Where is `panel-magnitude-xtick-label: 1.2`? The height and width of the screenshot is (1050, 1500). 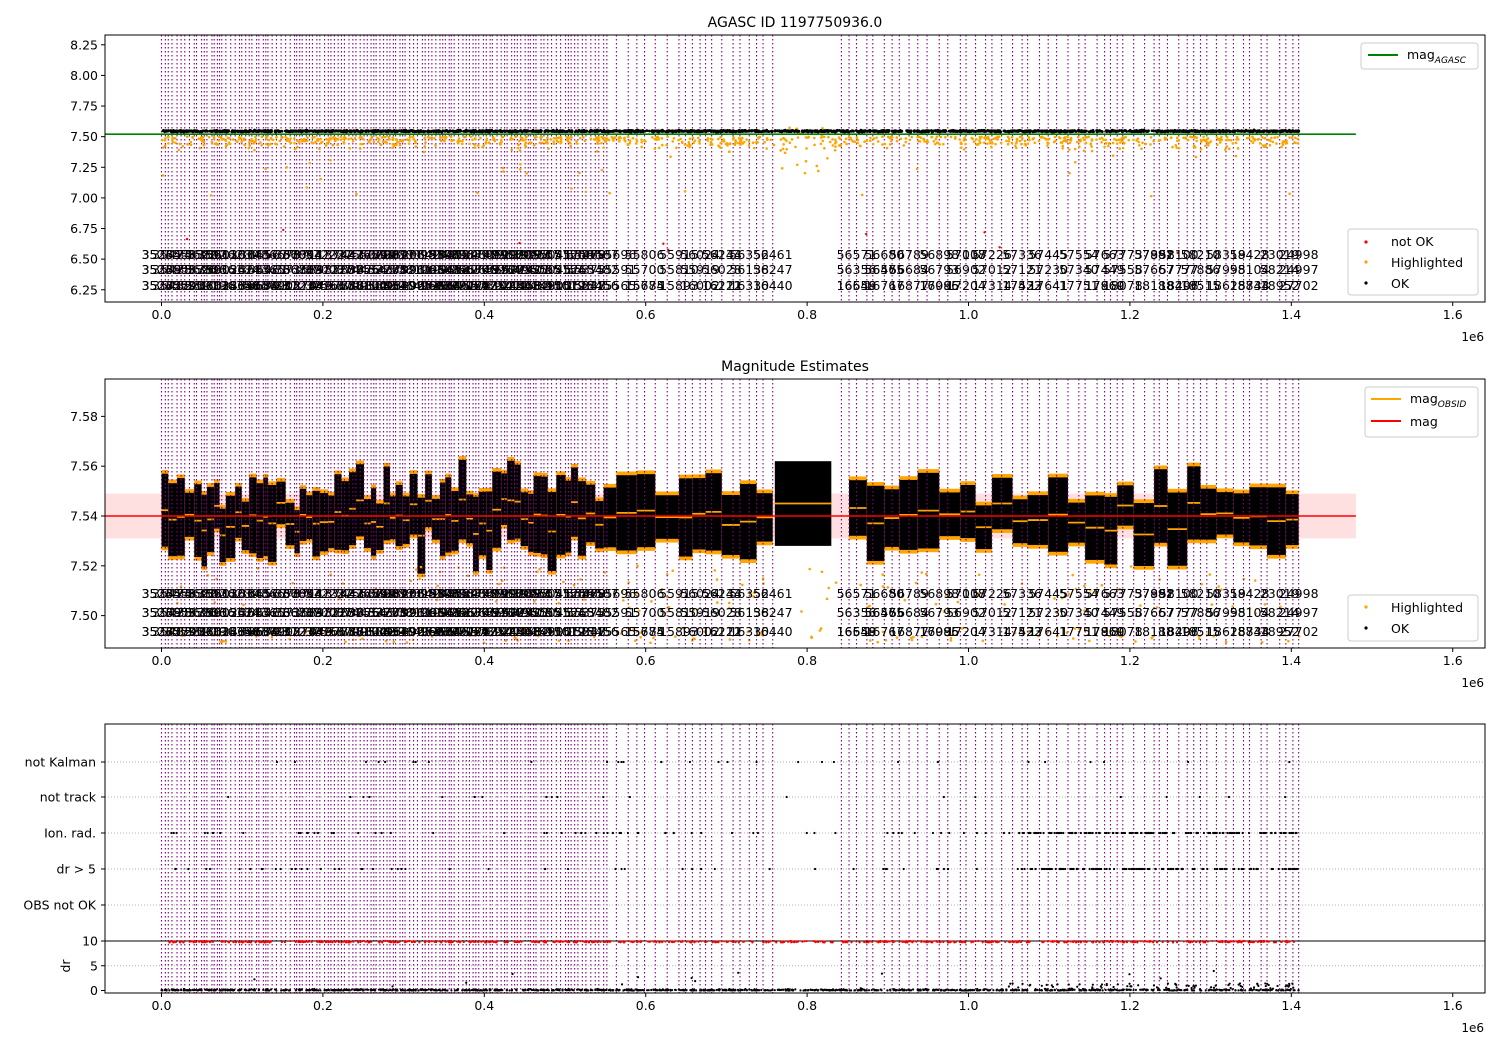 panel-magnitude-xtick-label: 1.2 is located at coordinates (1130, 660).